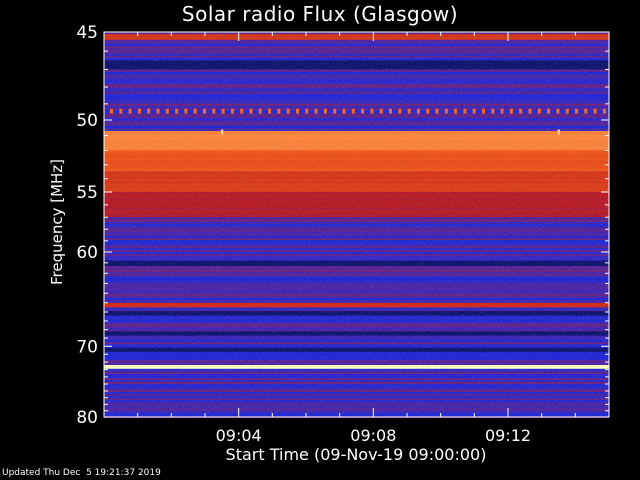  What do you see at coordinates (87, 33) in the screenshot?
I see `y-tick-label: 45` at bounding box center [87, 33].